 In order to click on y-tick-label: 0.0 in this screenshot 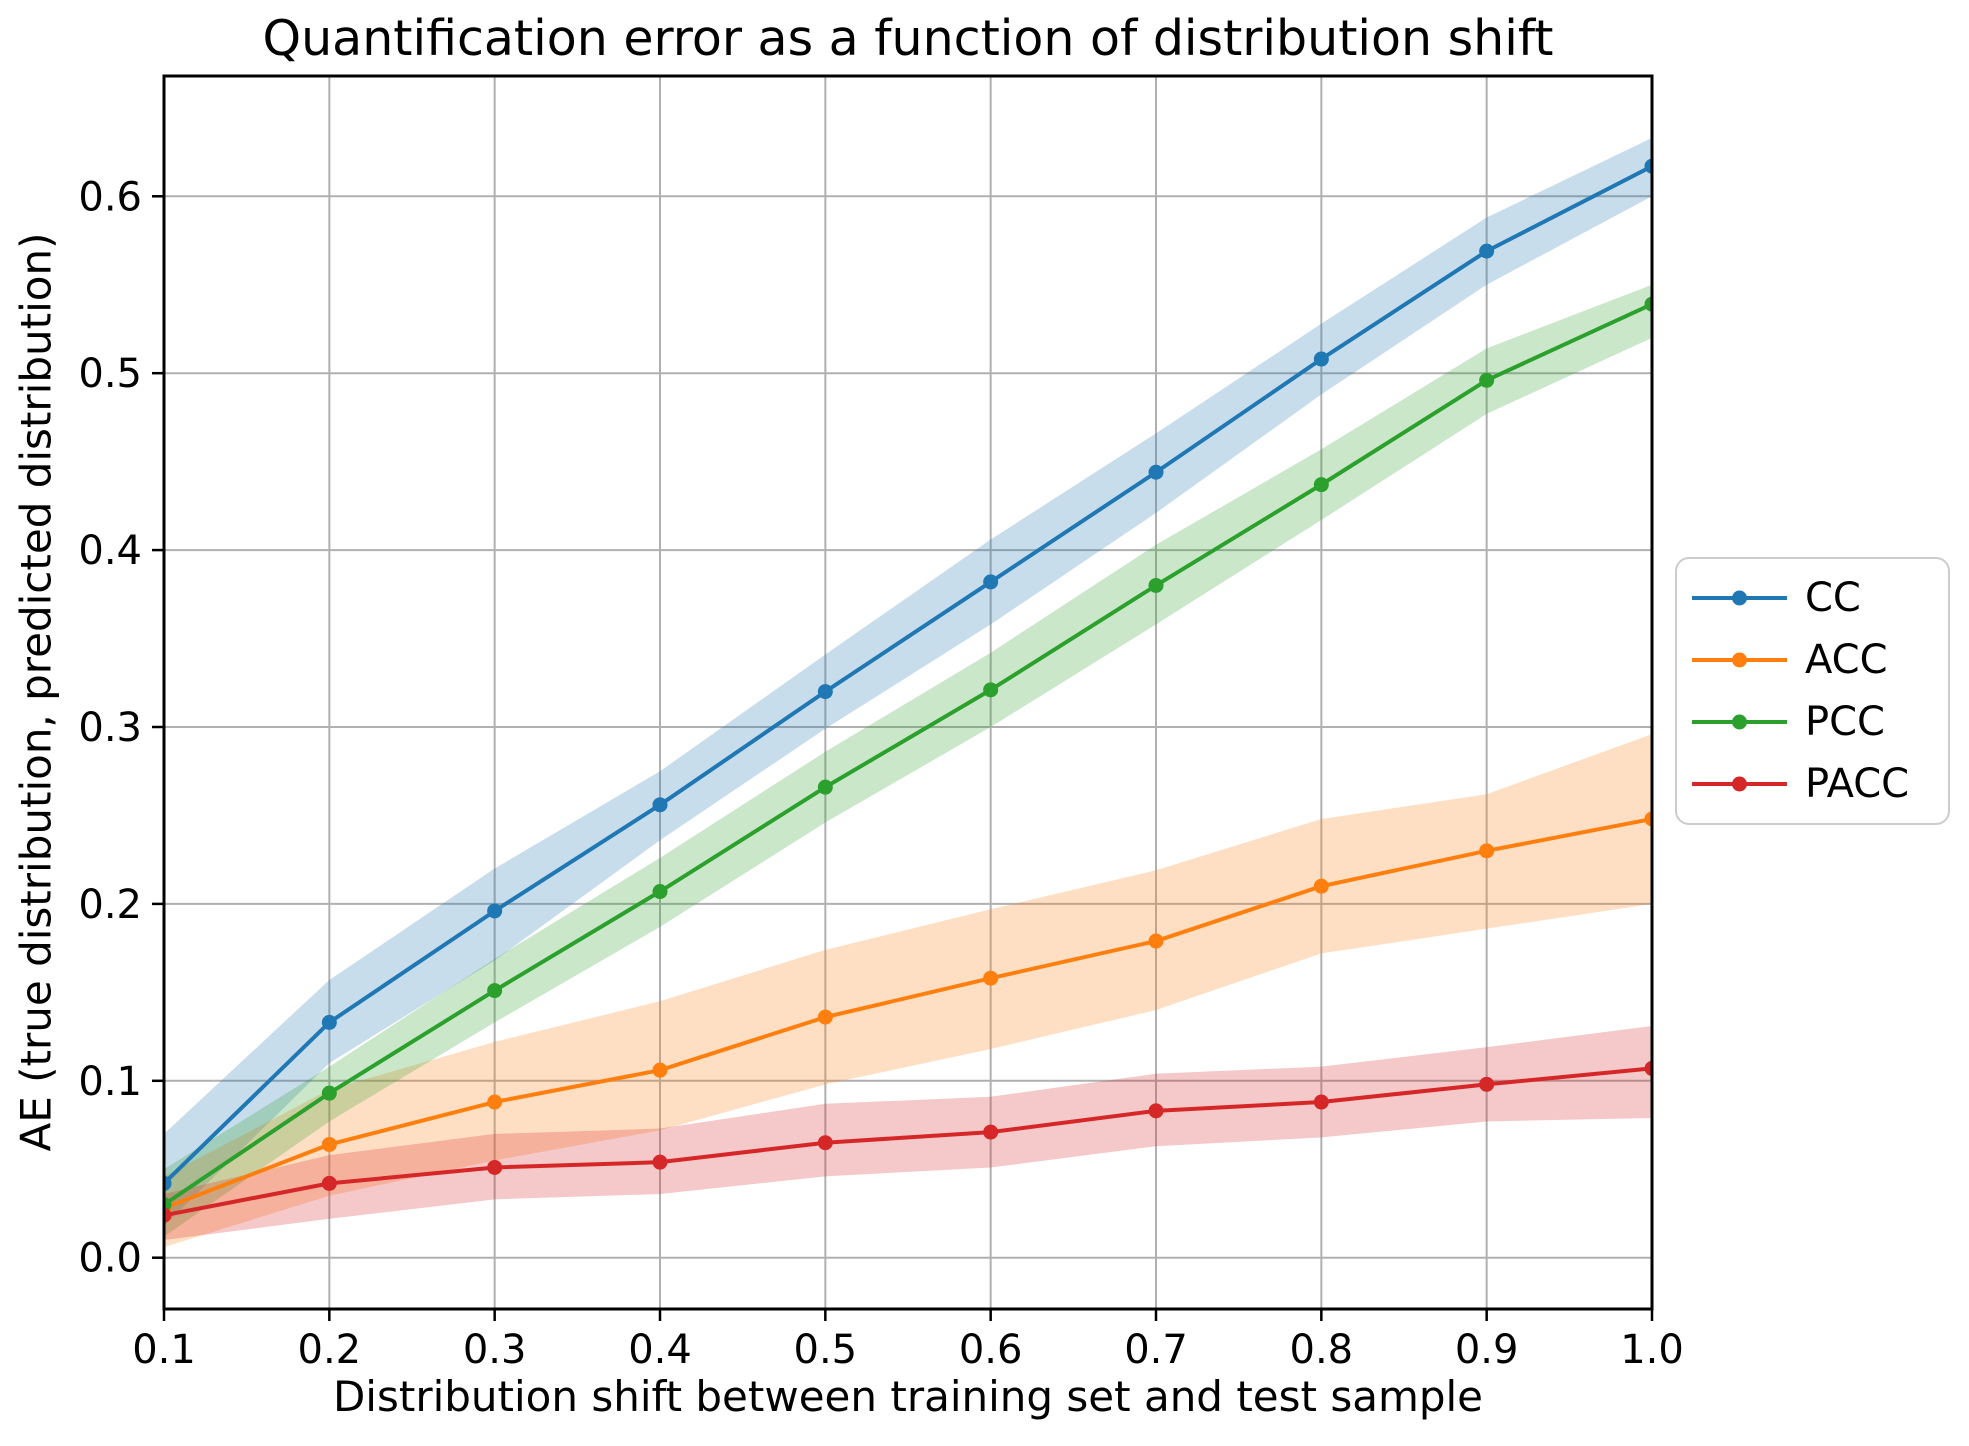, I will do `click(110, 1259)`.